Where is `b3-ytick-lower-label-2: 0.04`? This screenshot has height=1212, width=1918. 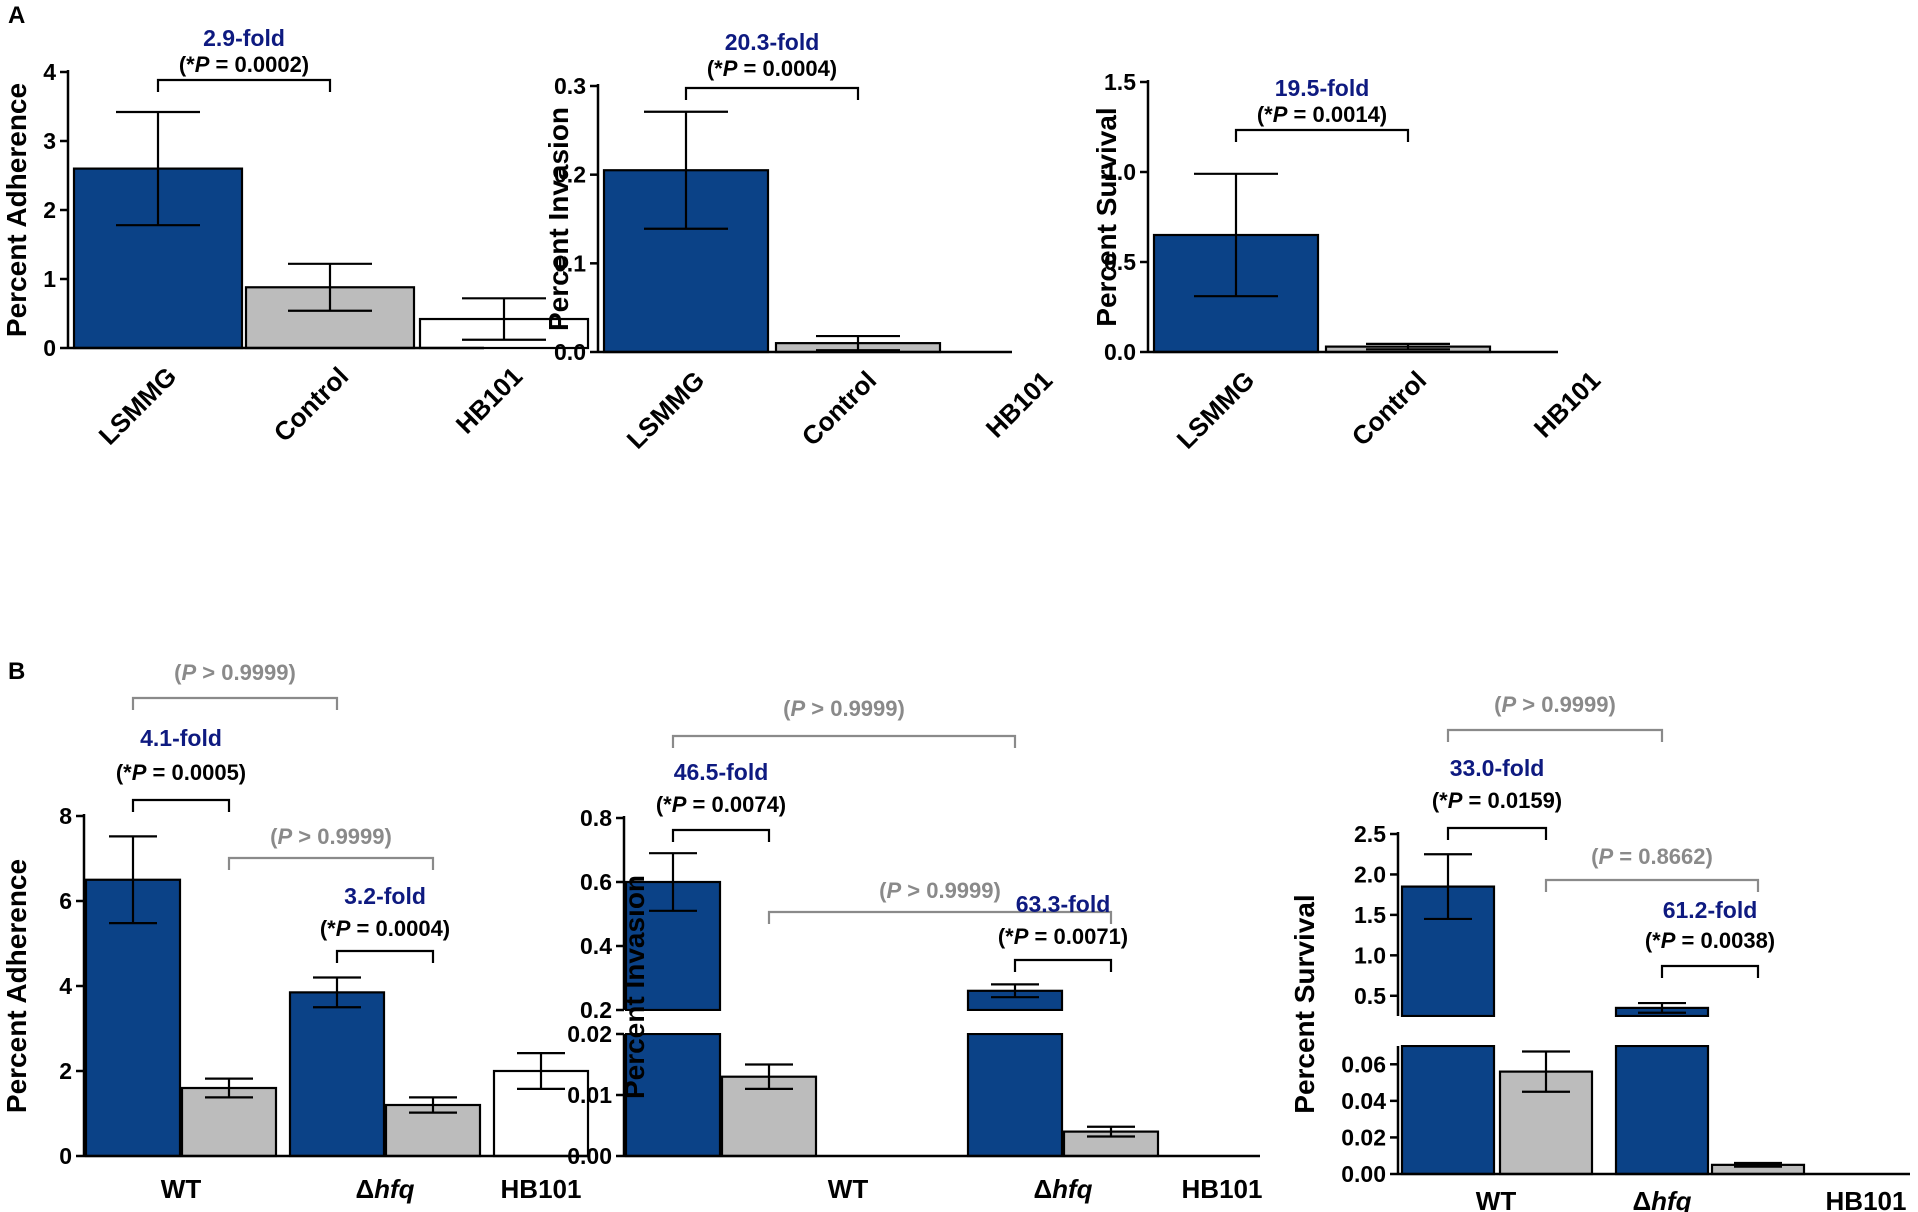
b3-ytick-lower-label-2: 0.04 is located at coordinates (1363, 1101).